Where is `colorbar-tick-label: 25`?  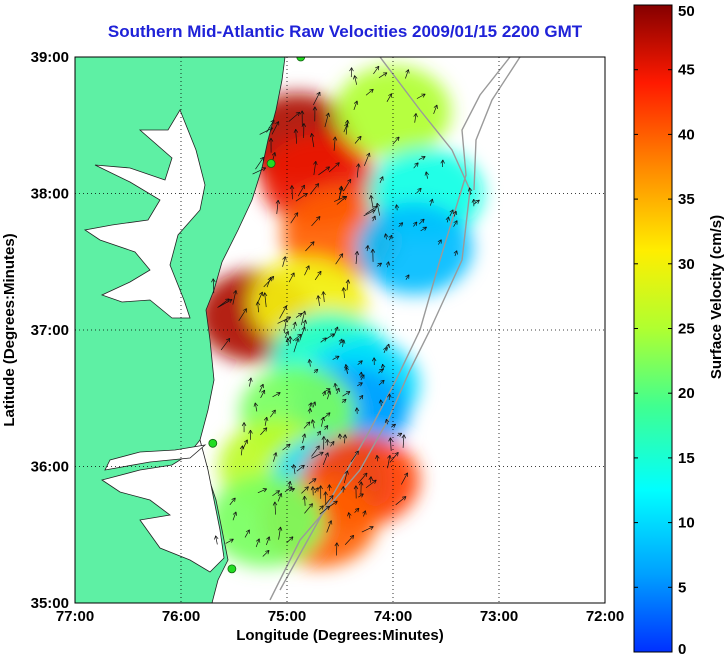
colorbar-tick-label: 25 is located at coordinates (686, 329).